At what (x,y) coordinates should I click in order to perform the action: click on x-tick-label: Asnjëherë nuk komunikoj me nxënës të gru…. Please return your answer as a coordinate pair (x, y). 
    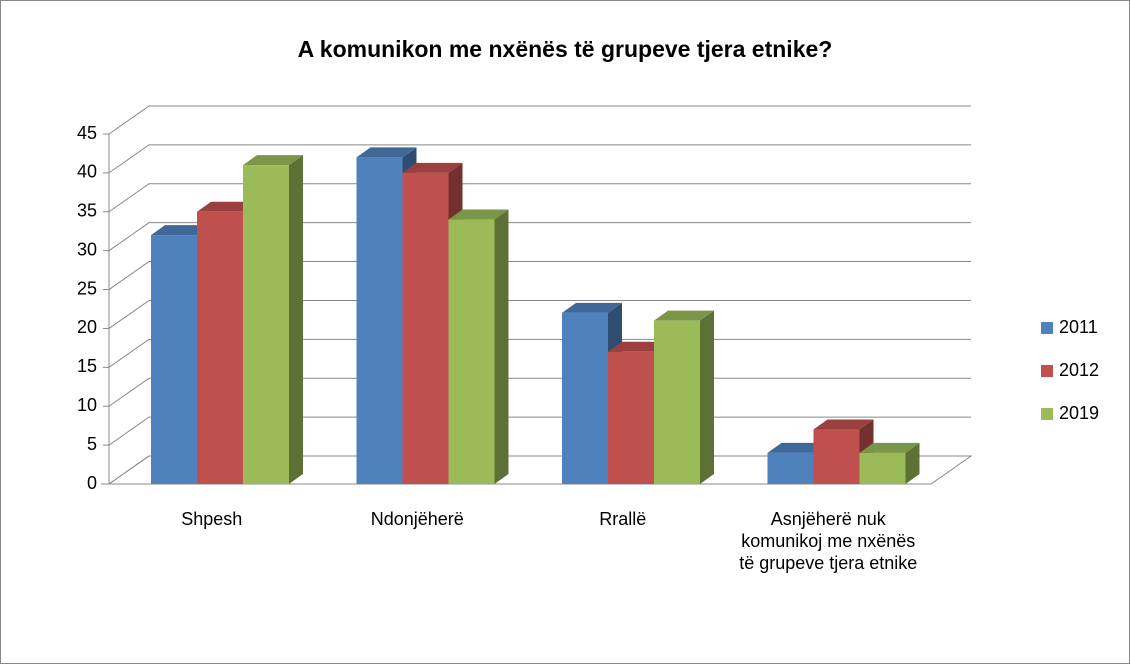
    Looking at the image, I should click on (828, 541).